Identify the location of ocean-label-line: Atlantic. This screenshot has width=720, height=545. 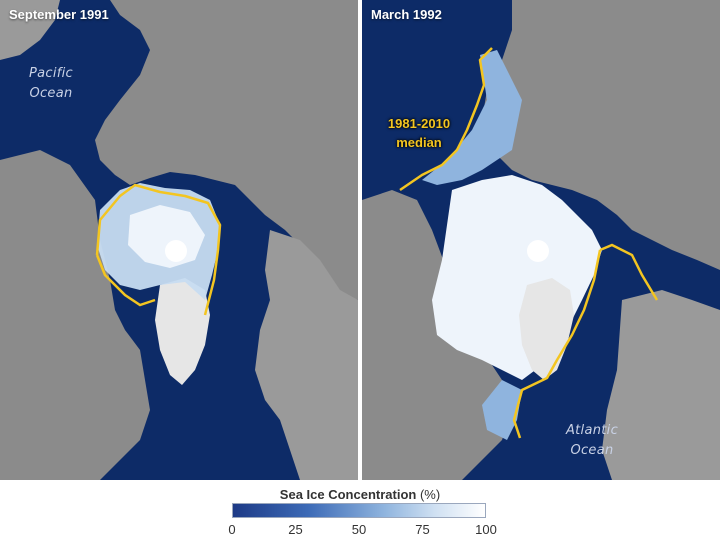
(592, 430).